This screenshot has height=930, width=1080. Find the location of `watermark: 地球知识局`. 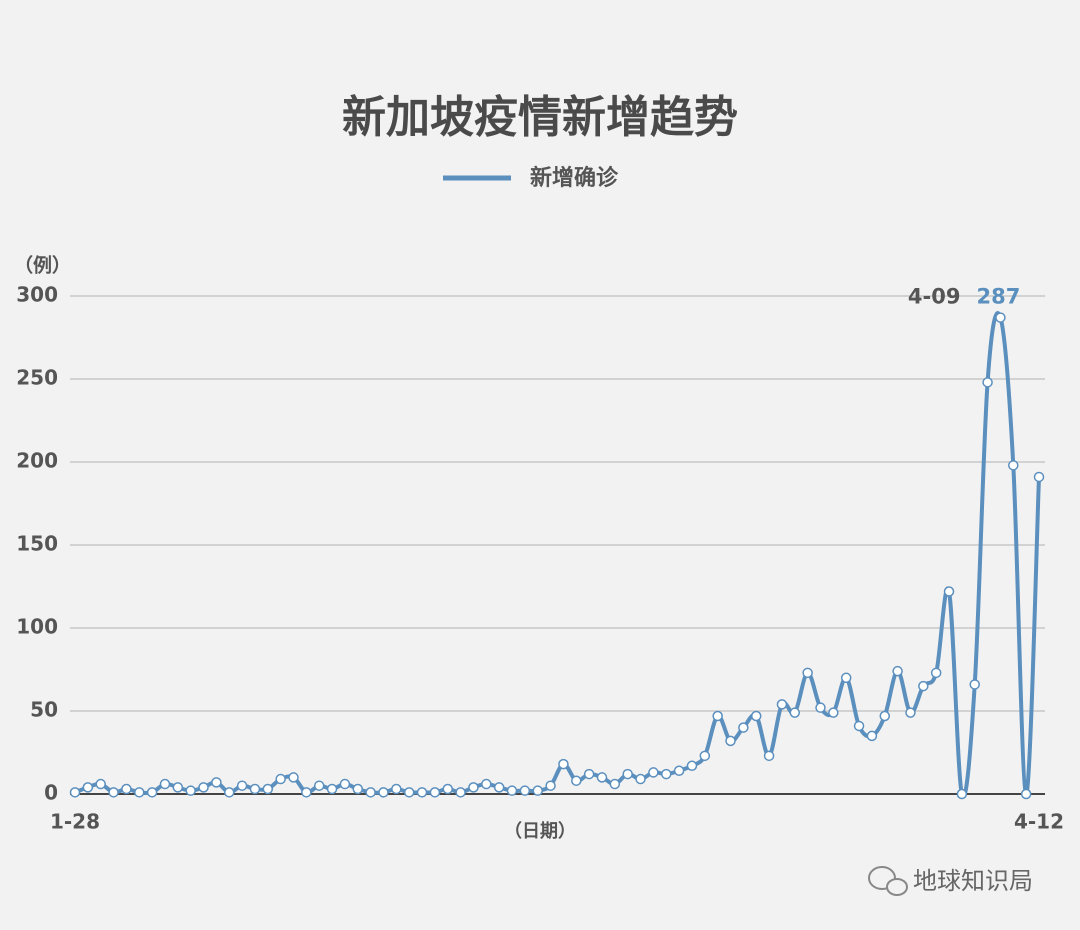

watermark: 地球知识局 is located at coordinates (950, 881).